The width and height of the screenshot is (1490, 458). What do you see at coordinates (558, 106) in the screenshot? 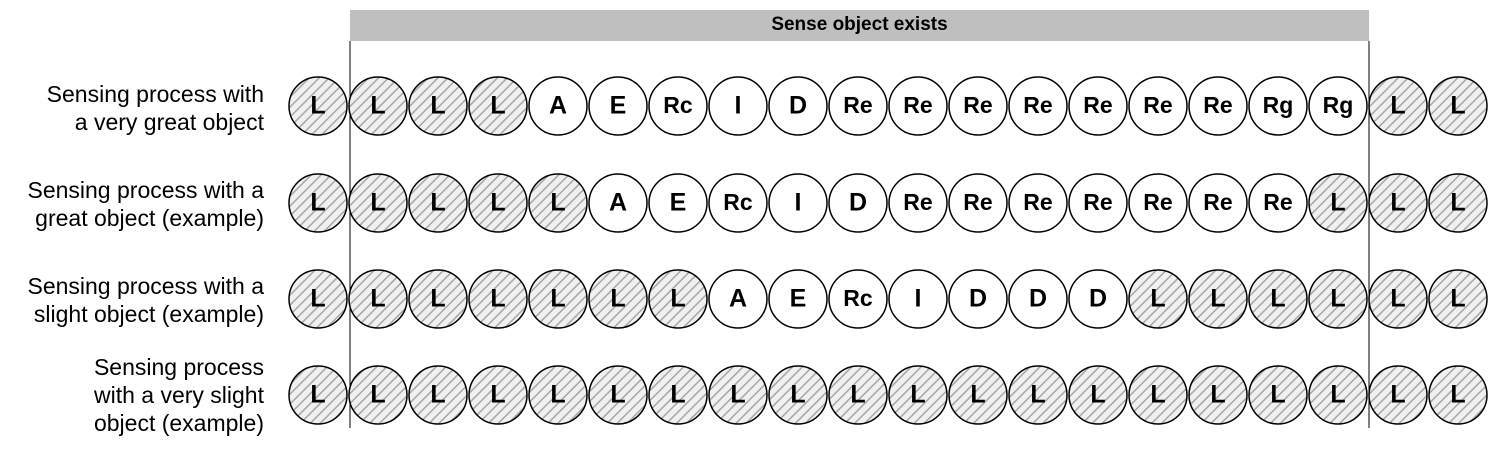
I see `cell-label: A` at bounding box center [558, 106].